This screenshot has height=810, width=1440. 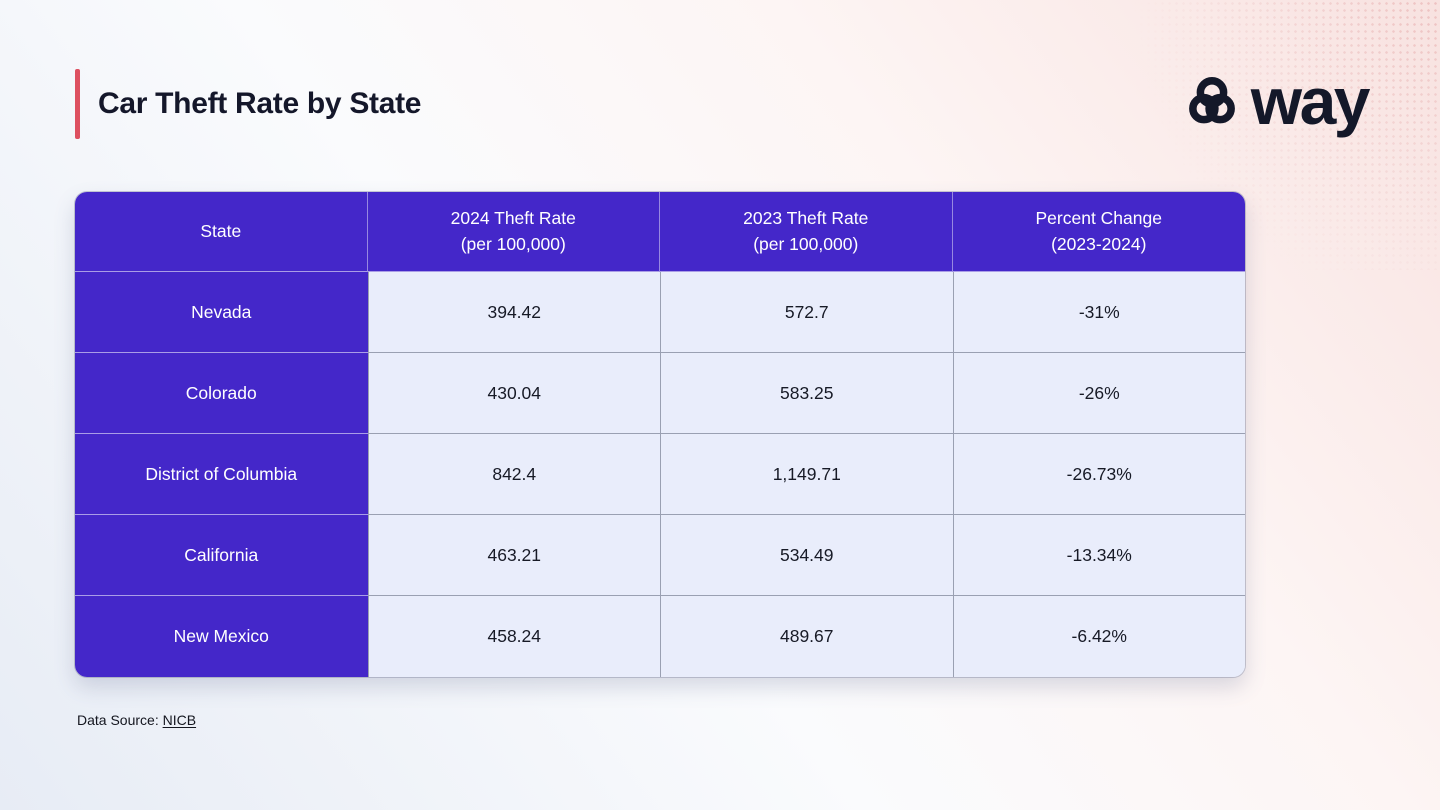 What do you see at coordinates (723, 102) in the screenshot?
I see `header-bar: Car Theft Rate by State way` at bounding box center [723, 102].